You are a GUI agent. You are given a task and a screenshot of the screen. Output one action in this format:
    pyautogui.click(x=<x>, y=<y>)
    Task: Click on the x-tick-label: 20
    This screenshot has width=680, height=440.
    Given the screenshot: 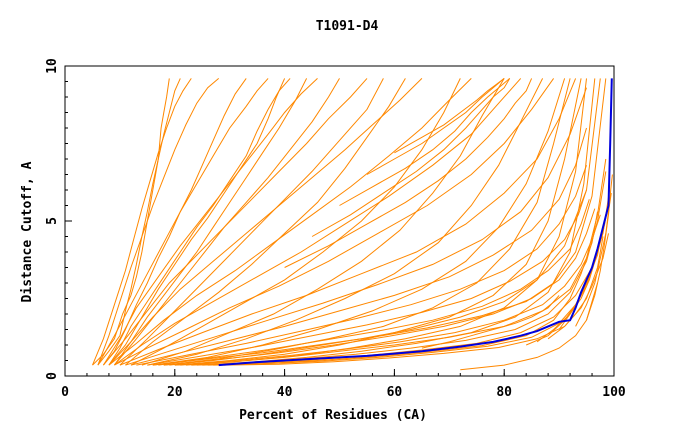 What is the action you would take?
    pyautogui.click(x=175, y=392)
    